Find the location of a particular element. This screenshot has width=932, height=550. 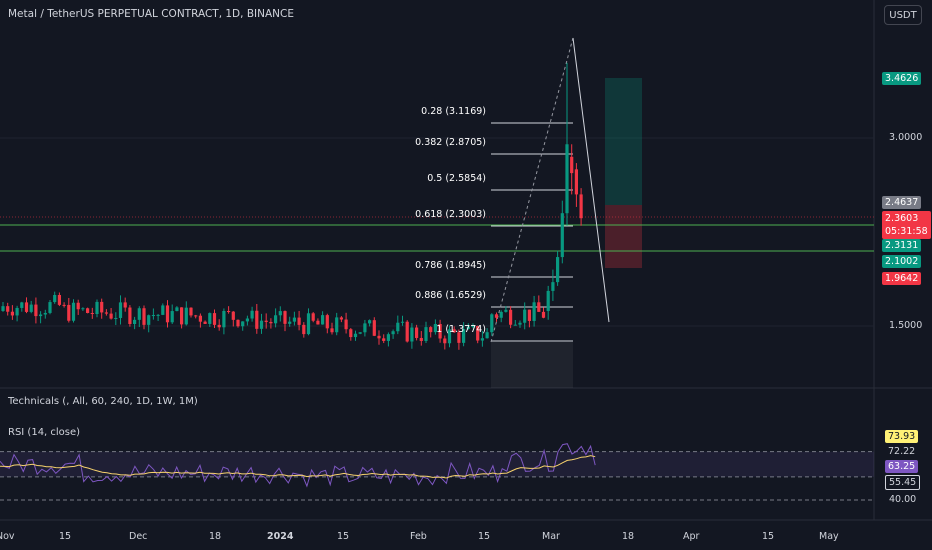

fib-label-0.5: 0.5 (2.5854) is located at coordinates (456, 178).